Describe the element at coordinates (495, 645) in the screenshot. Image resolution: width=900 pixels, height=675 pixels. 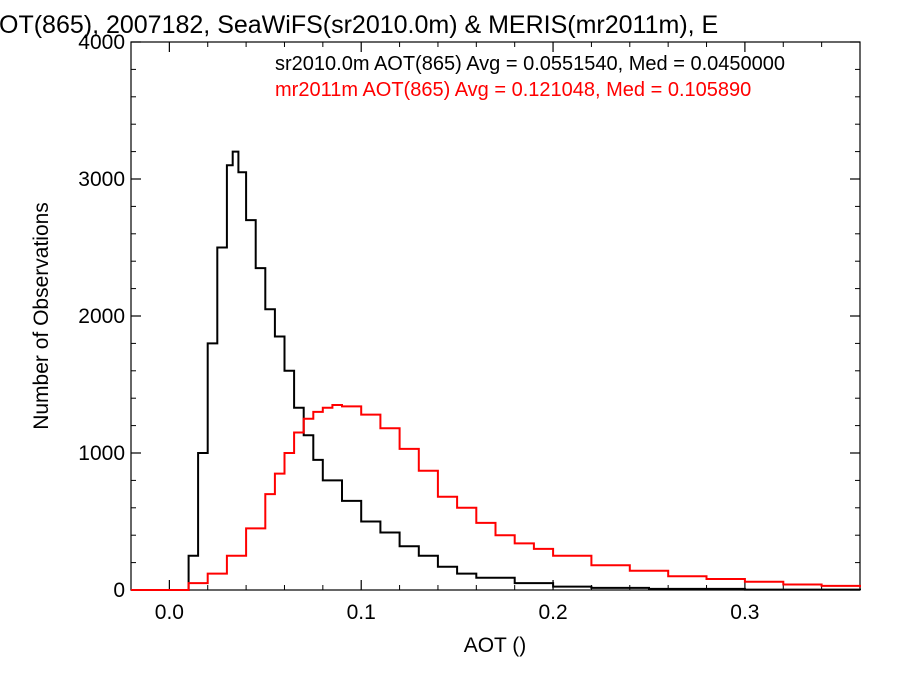
I see `x-axis-label: AOT ()` at that location.